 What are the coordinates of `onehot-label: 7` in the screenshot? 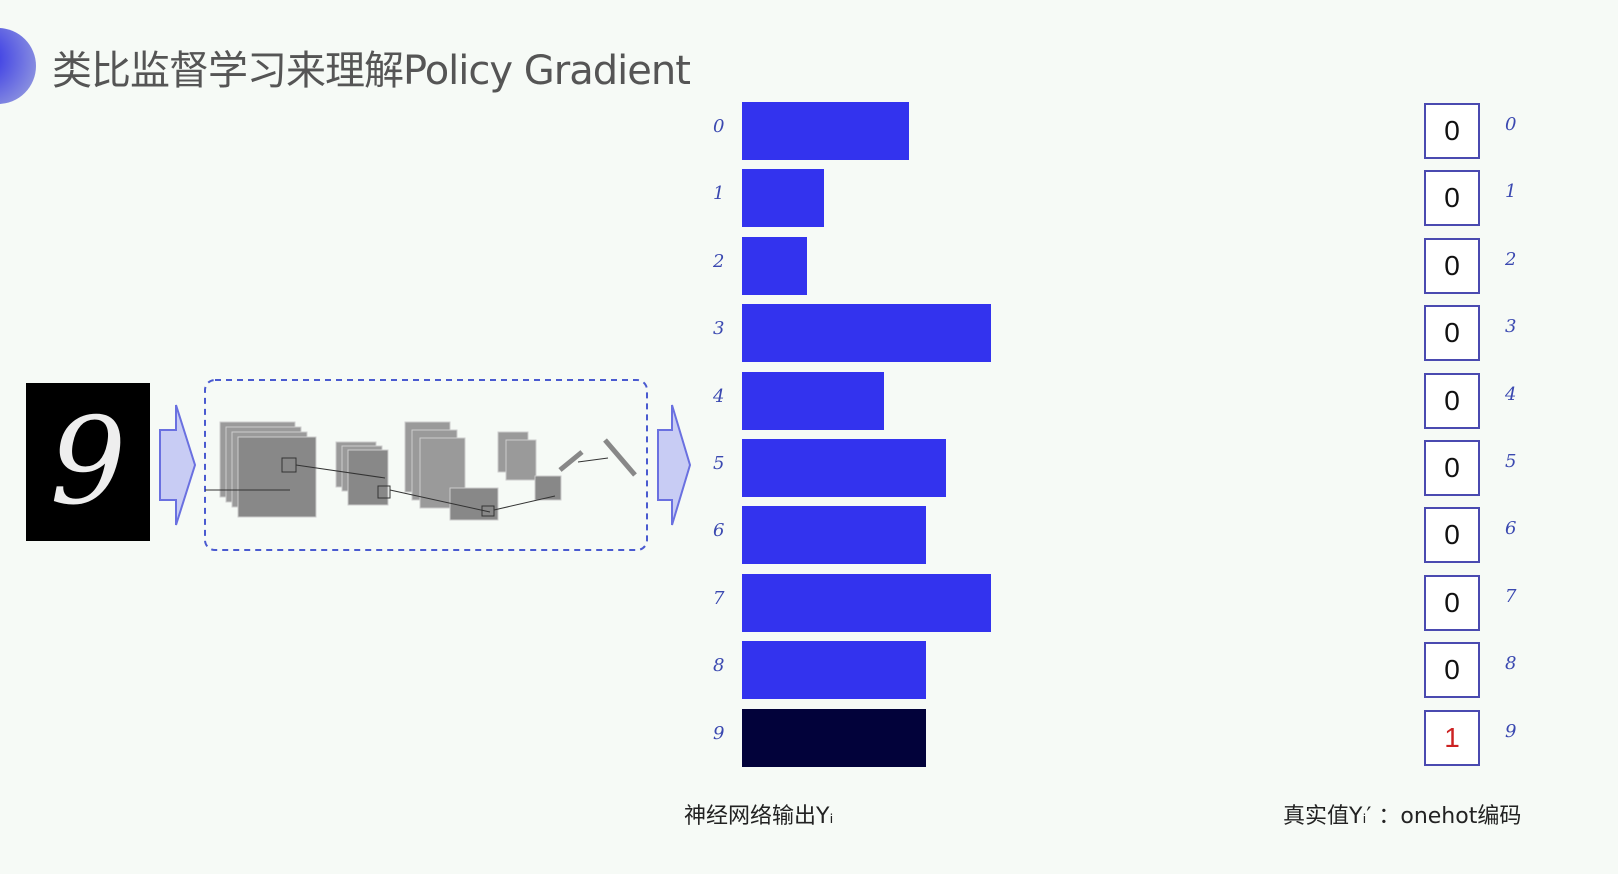 It's located at (1511, 596).